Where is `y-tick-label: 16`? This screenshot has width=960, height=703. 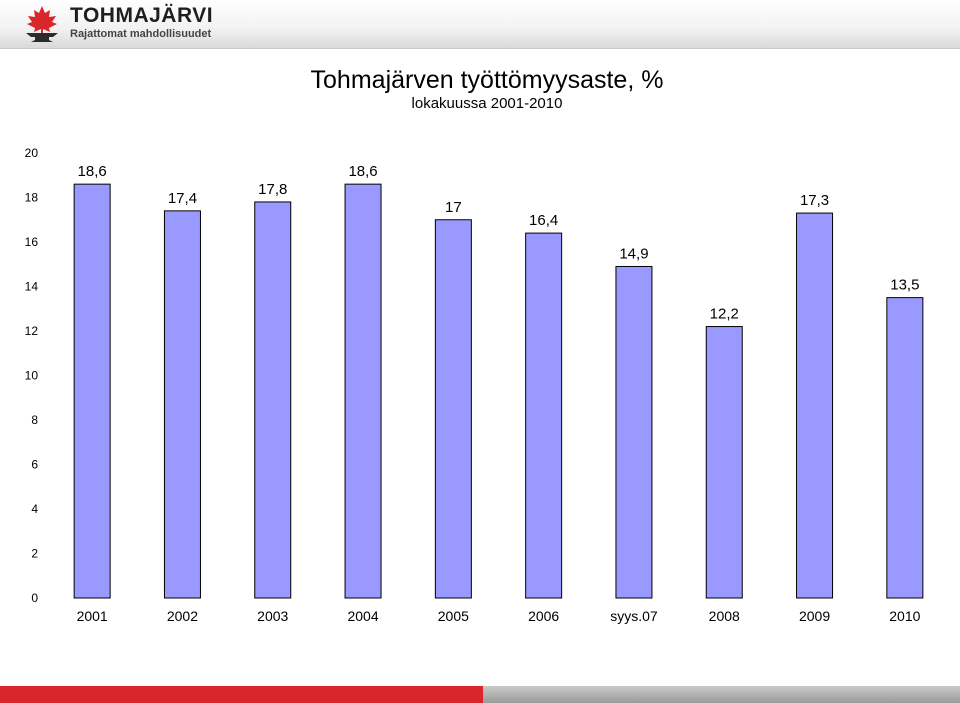 y-tick-label: 16 is located at coordinates (32, 242).